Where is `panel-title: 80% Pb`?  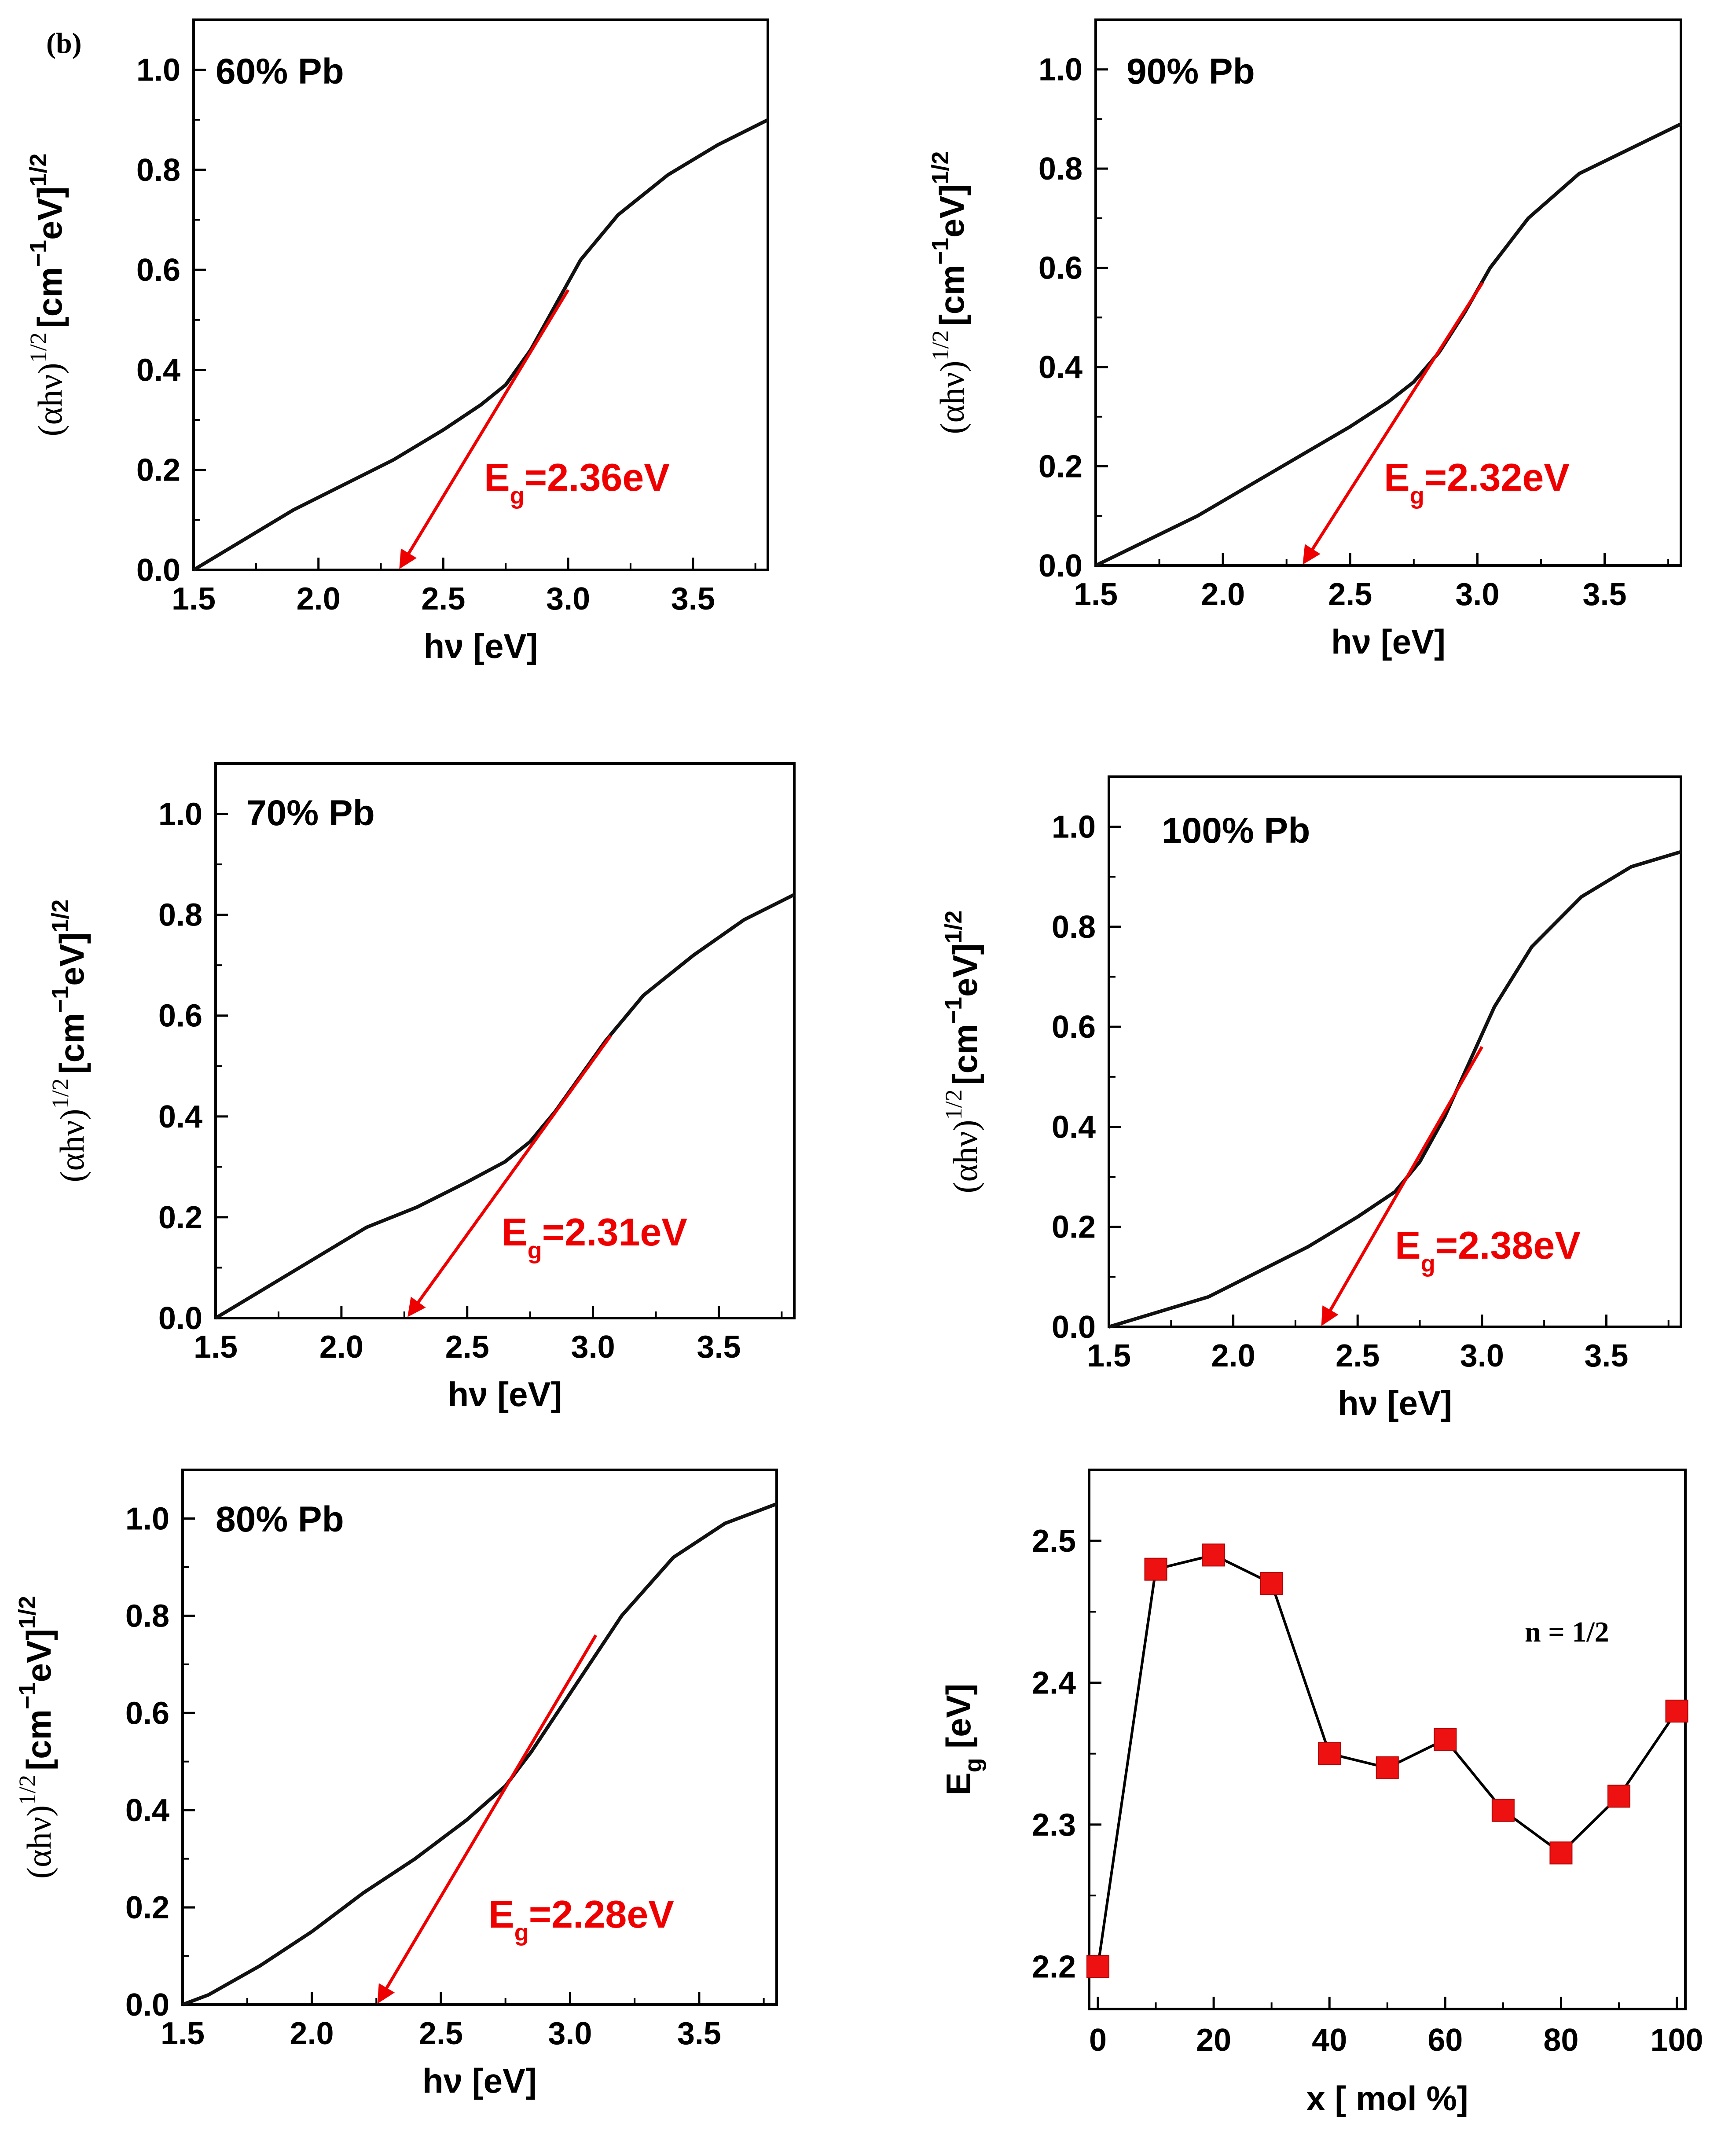
panel-title: 80% Pb is located at coordinates (280, 1519).